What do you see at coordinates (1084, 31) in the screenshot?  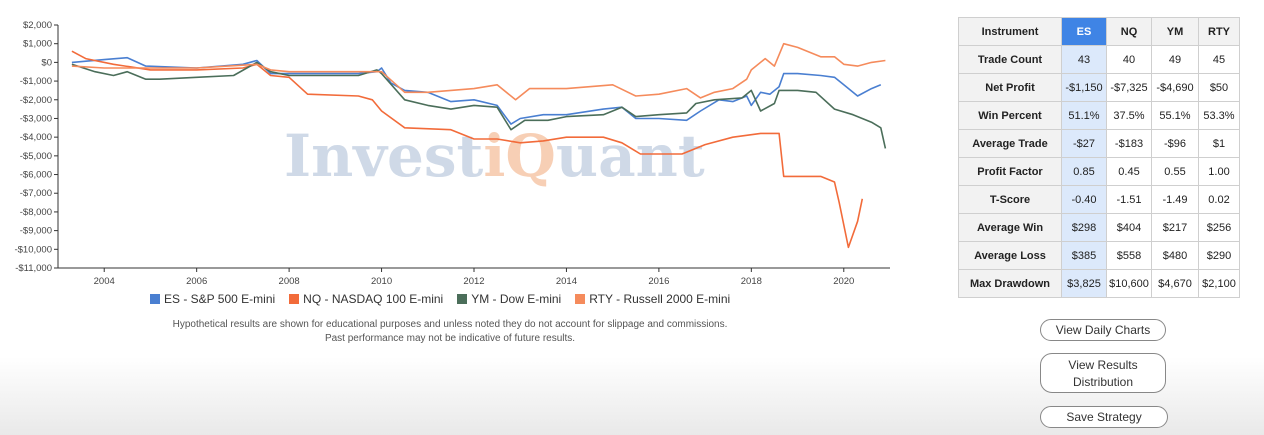 I see `header-es: ES` at bounding box center [1084, 31].